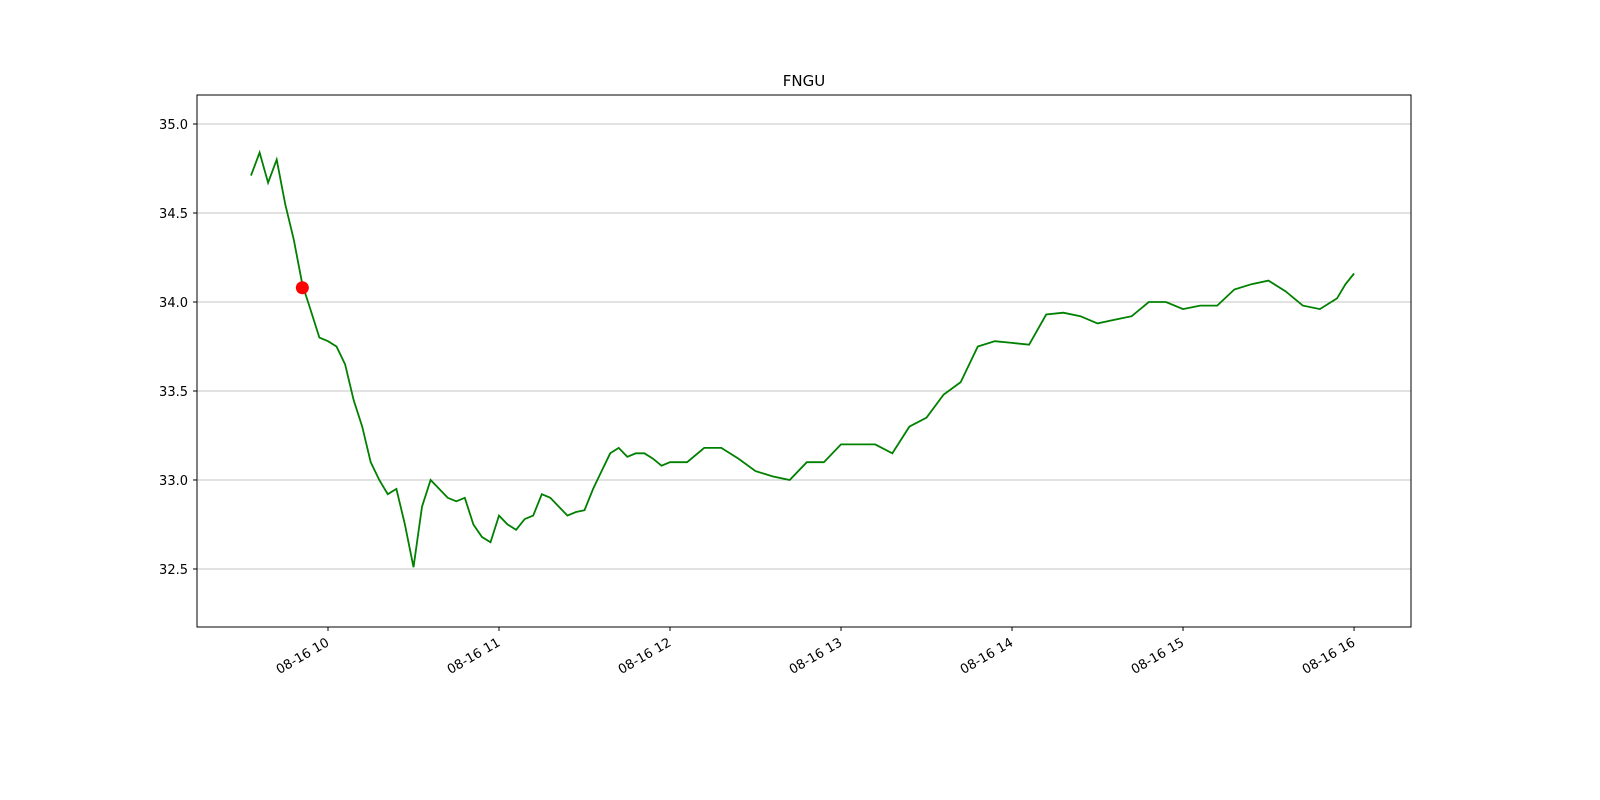  Describe the element at coordinates (173, 570) in the screenshot. I see `y-tick-label: 32.5` at that location.